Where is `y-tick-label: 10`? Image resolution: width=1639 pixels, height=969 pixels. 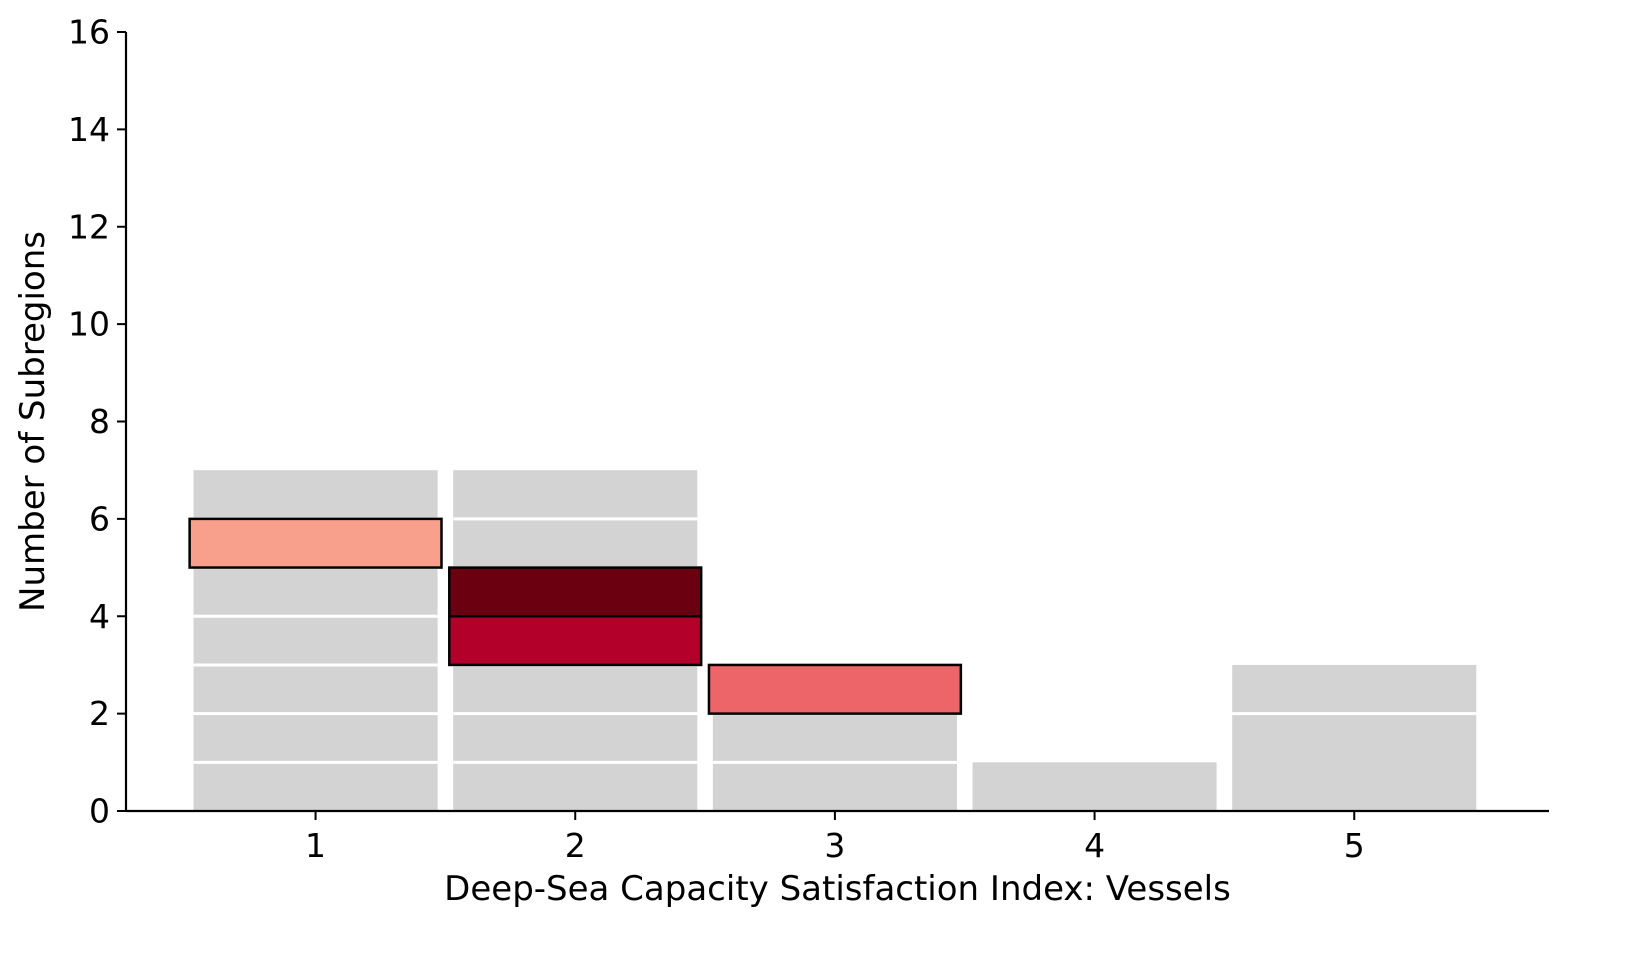
y-tick-label: 10 is located at coordinates (89, 324).